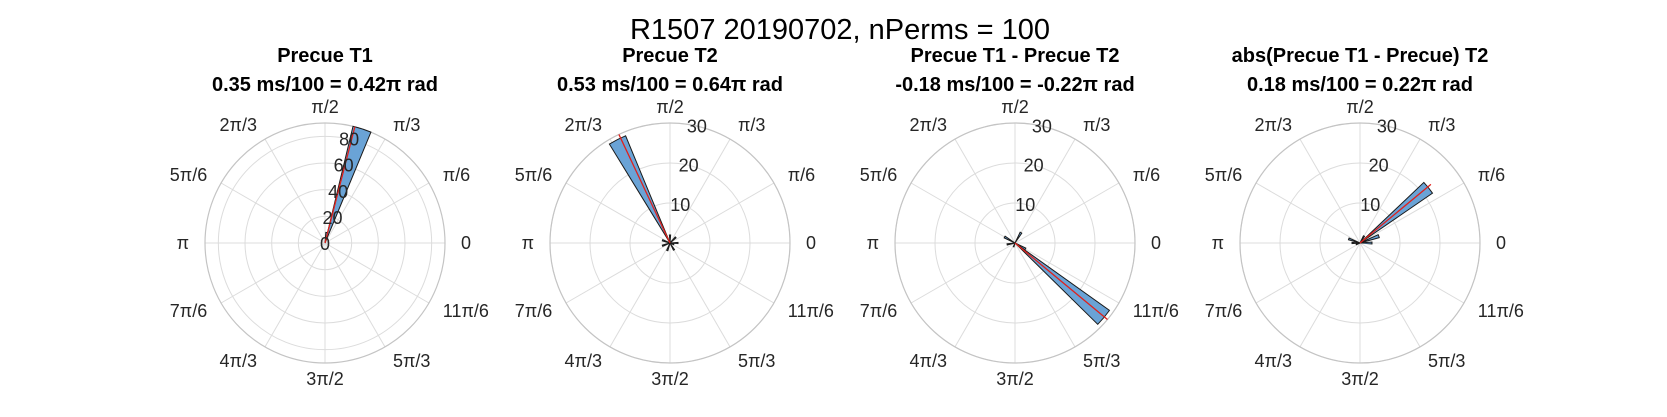 The image size is (1667, 417). I want to click on mean-direction-line, so click(1061, 281).